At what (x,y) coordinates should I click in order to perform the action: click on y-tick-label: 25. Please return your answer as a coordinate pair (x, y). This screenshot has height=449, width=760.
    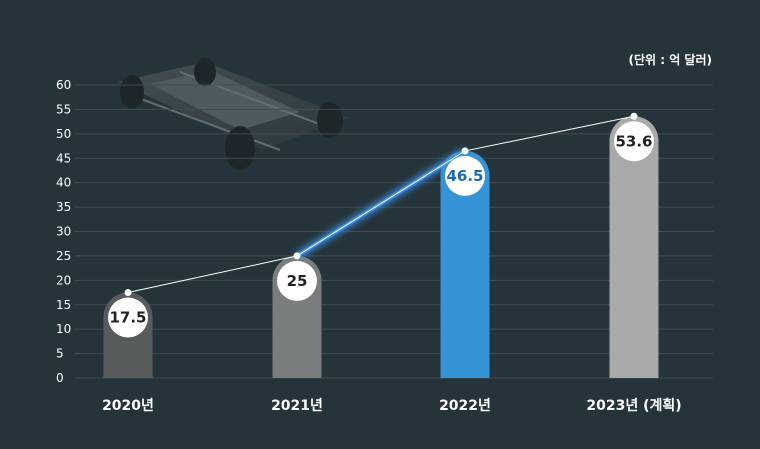
    Looking at the image, I should click on (63, 256).